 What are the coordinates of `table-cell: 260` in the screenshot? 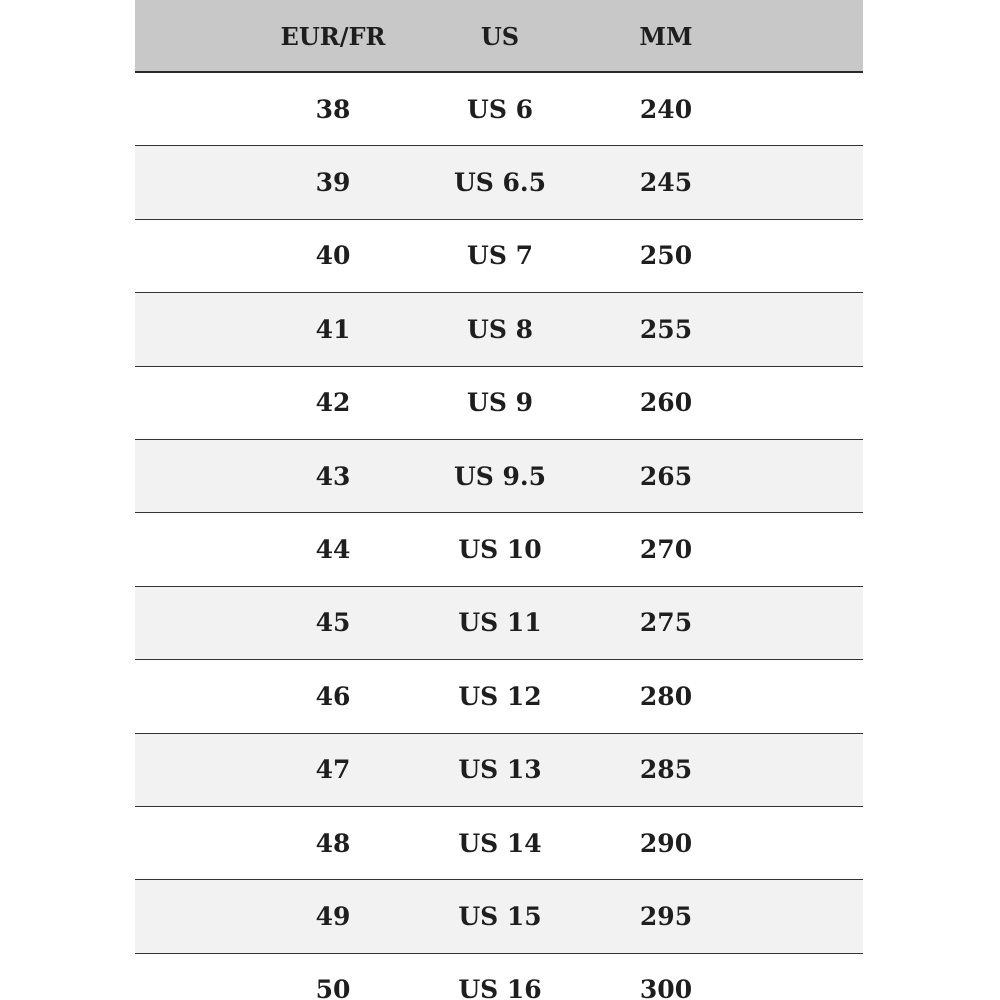 It's located at (666, 403).